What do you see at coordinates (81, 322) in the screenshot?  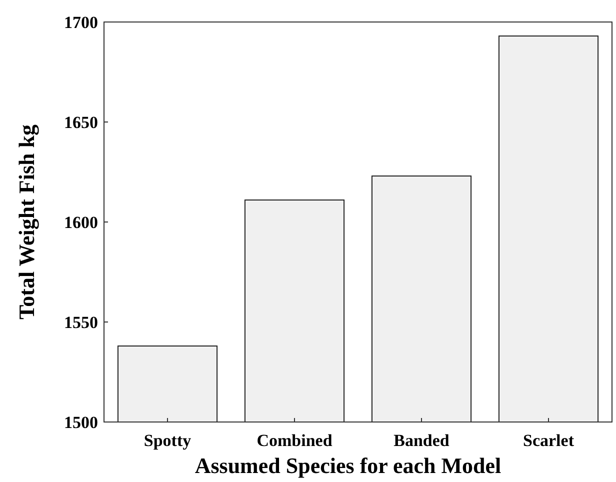 I see `y-tick-label: 1550` at bounding box center [81, 322].